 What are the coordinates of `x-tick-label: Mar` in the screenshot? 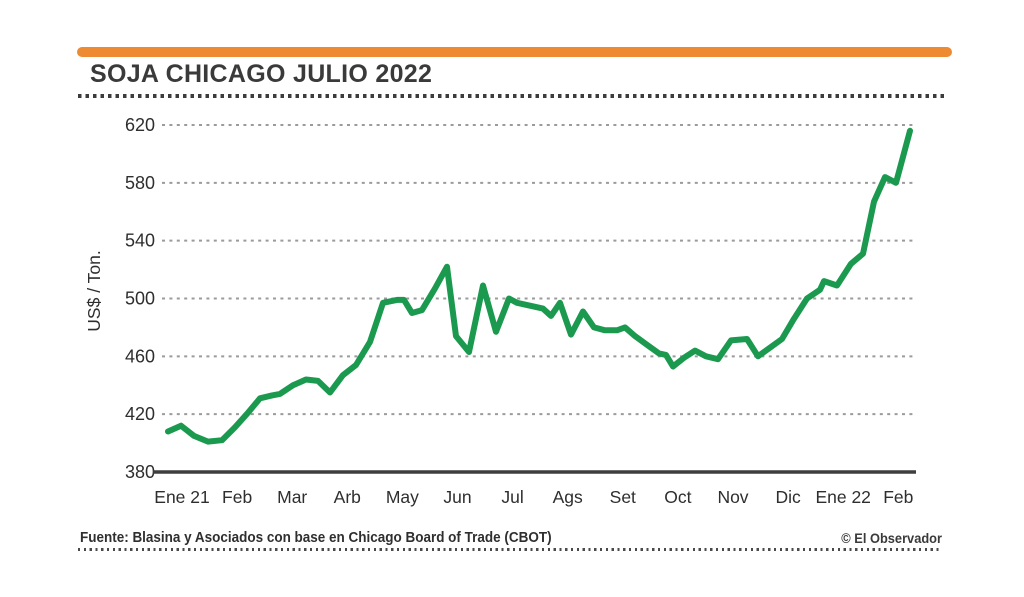 It's located at (292, 497).